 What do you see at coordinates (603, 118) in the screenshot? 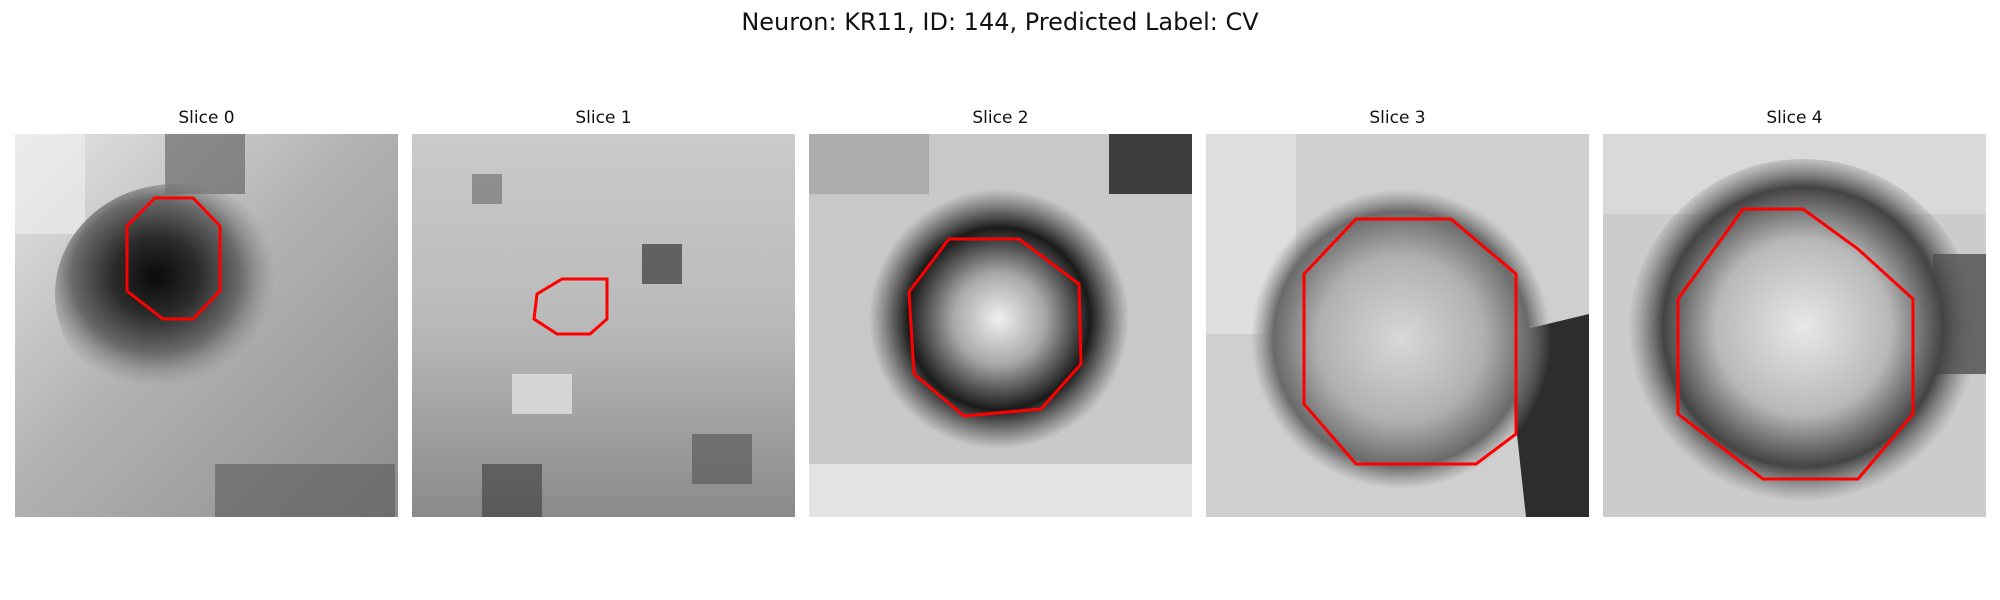
I see `slice-title-1: Slice 1` at bounding box center [603, 118].